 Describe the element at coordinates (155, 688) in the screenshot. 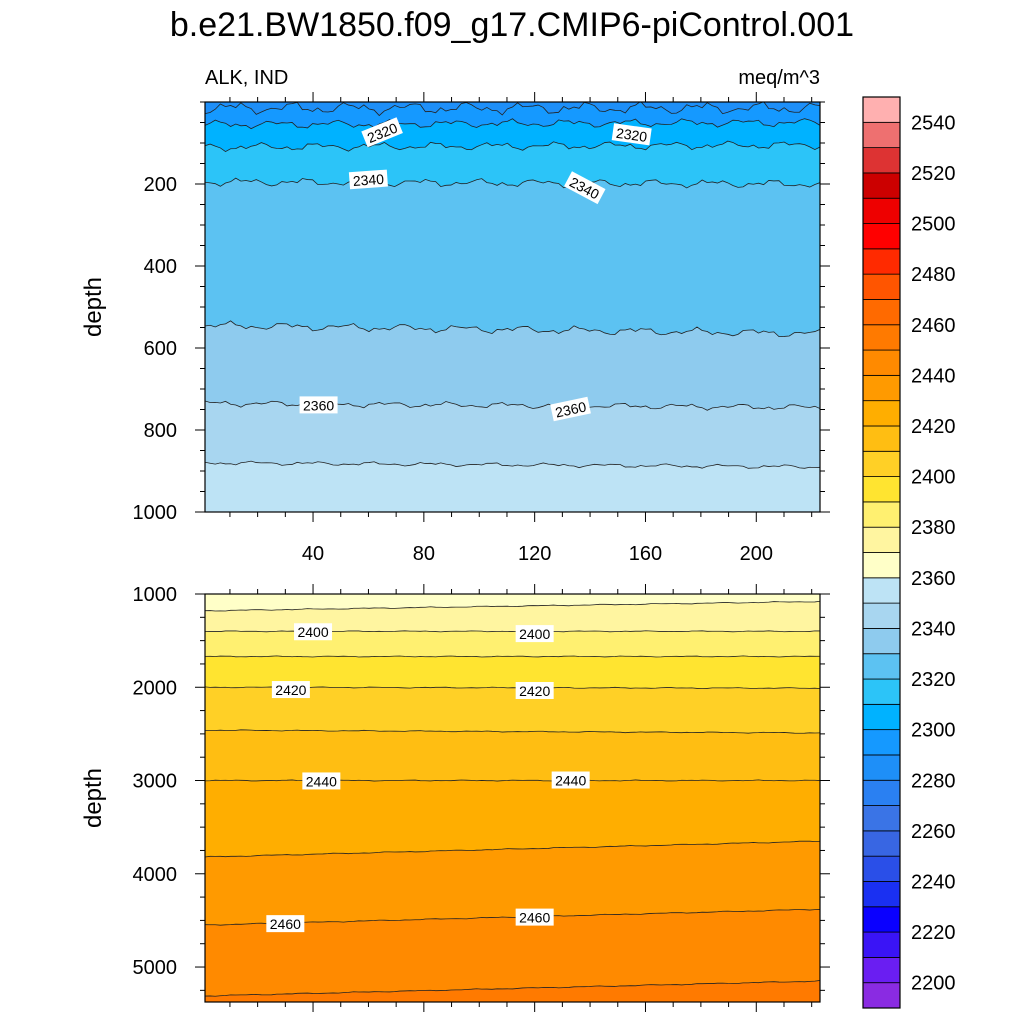

I see `y-tick-label: 2000` at that location.